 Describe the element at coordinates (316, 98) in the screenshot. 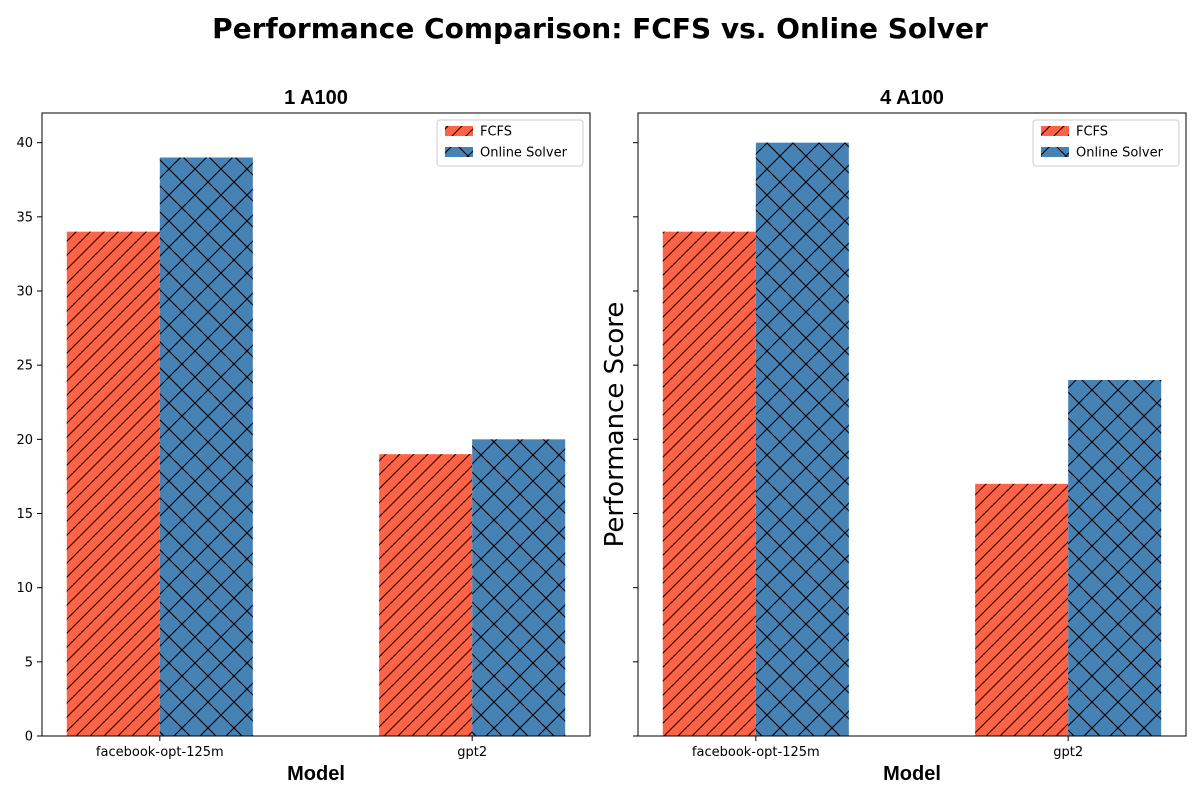

I see `panel-title: 1 A100` at that location.